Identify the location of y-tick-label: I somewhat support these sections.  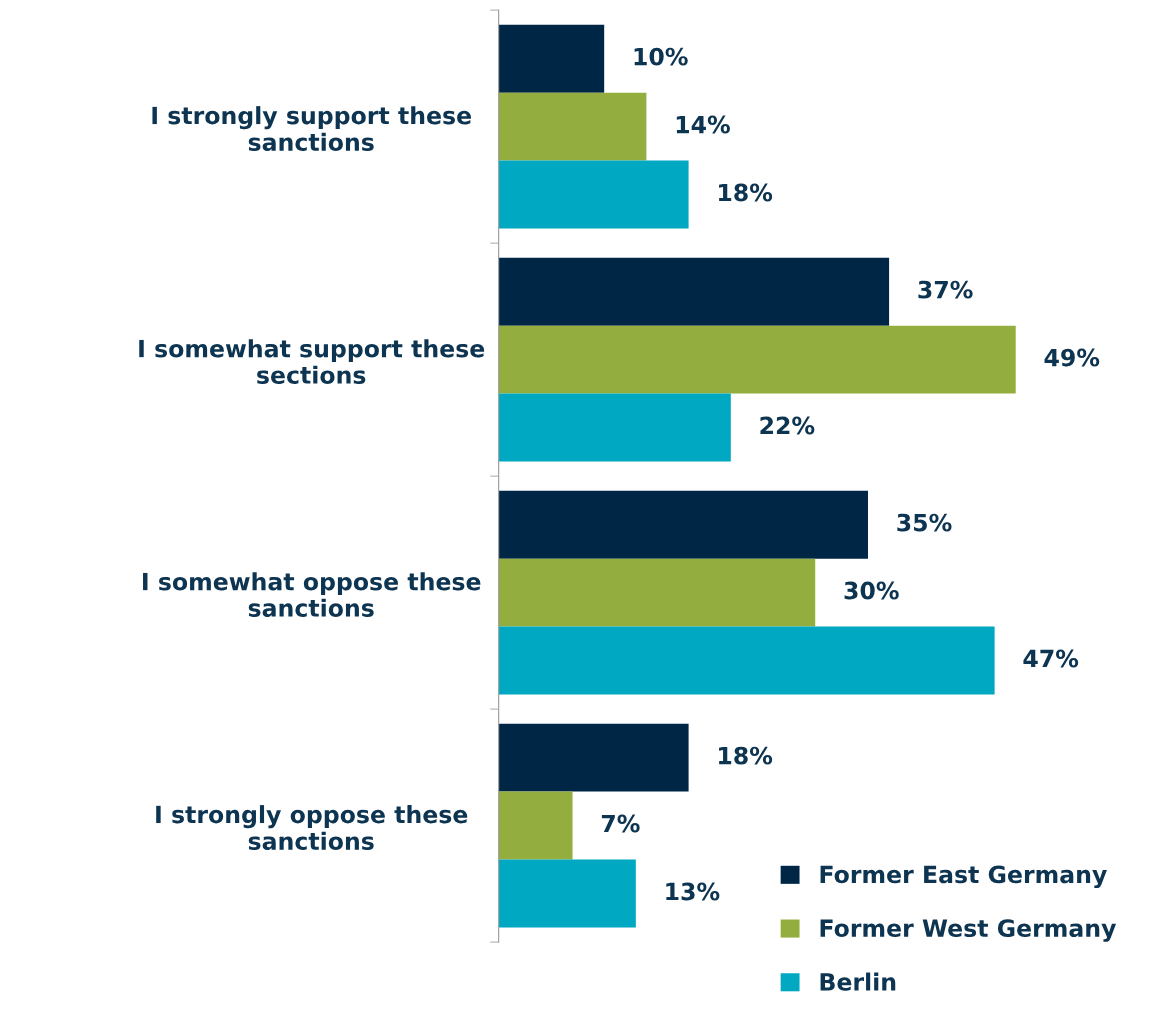
(312, 361).